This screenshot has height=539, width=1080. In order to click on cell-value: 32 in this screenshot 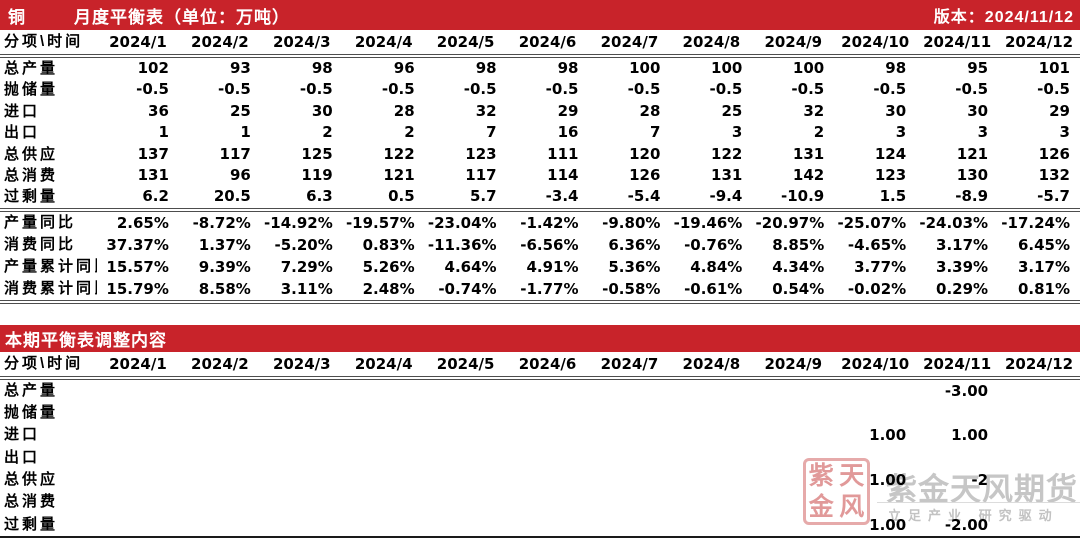, I will do `click(486, 110)`.